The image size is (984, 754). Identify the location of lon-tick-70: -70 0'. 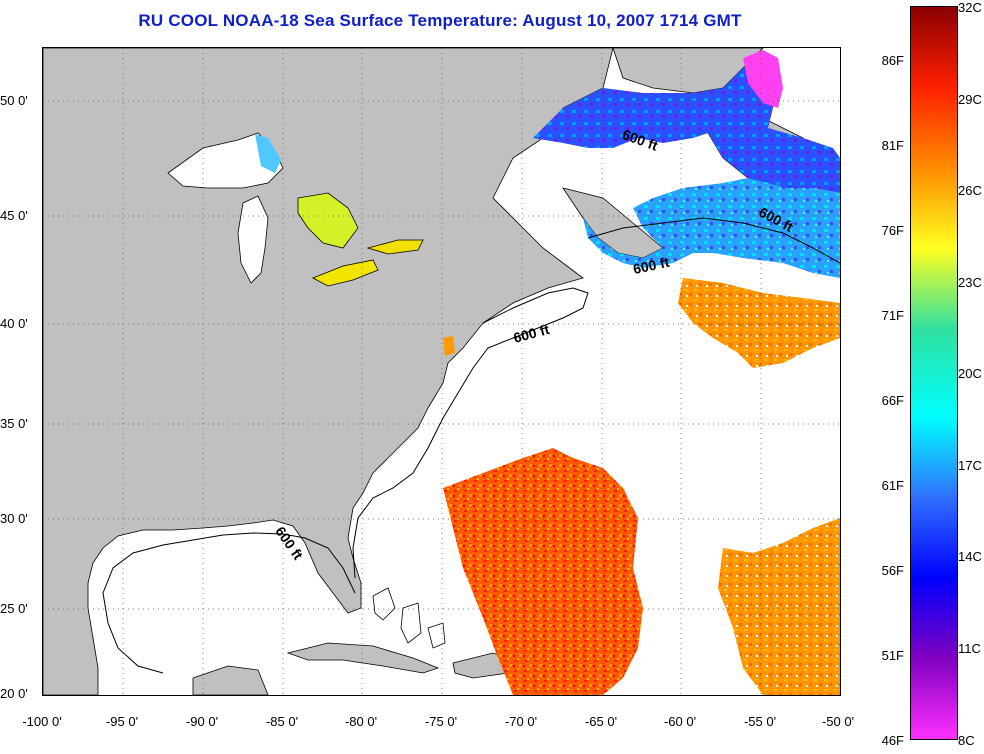
(521, 721).